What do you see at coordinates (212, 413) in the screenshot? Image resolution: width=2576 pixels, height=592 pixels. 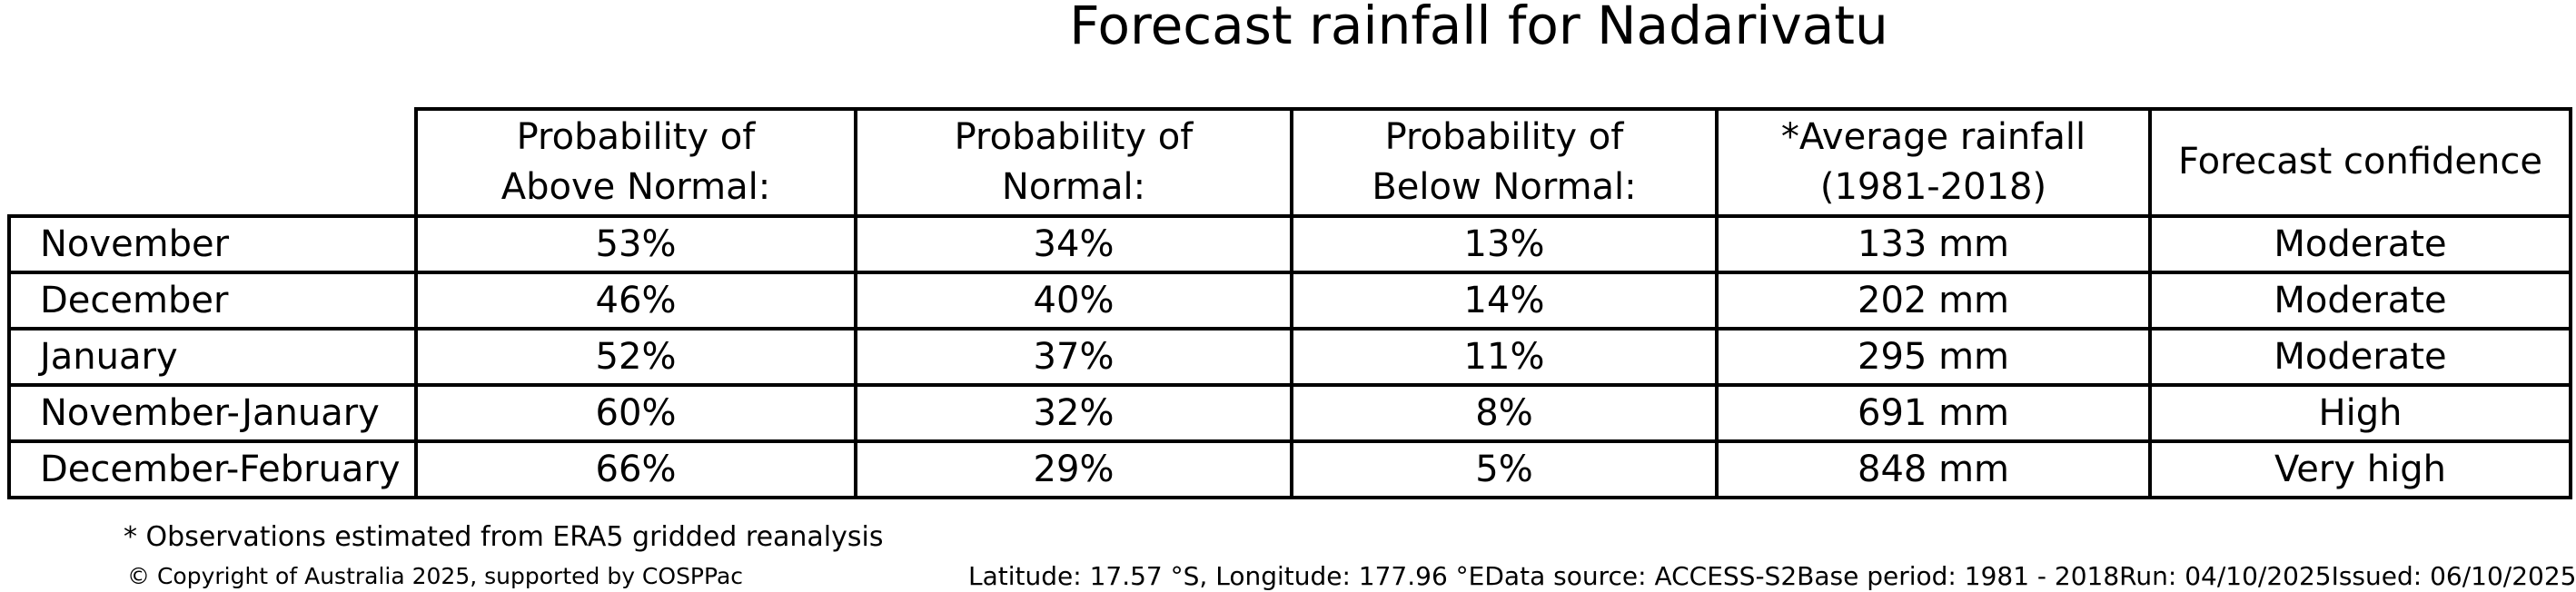 I see `row-label: November-January` at bounding box center [212, 413].